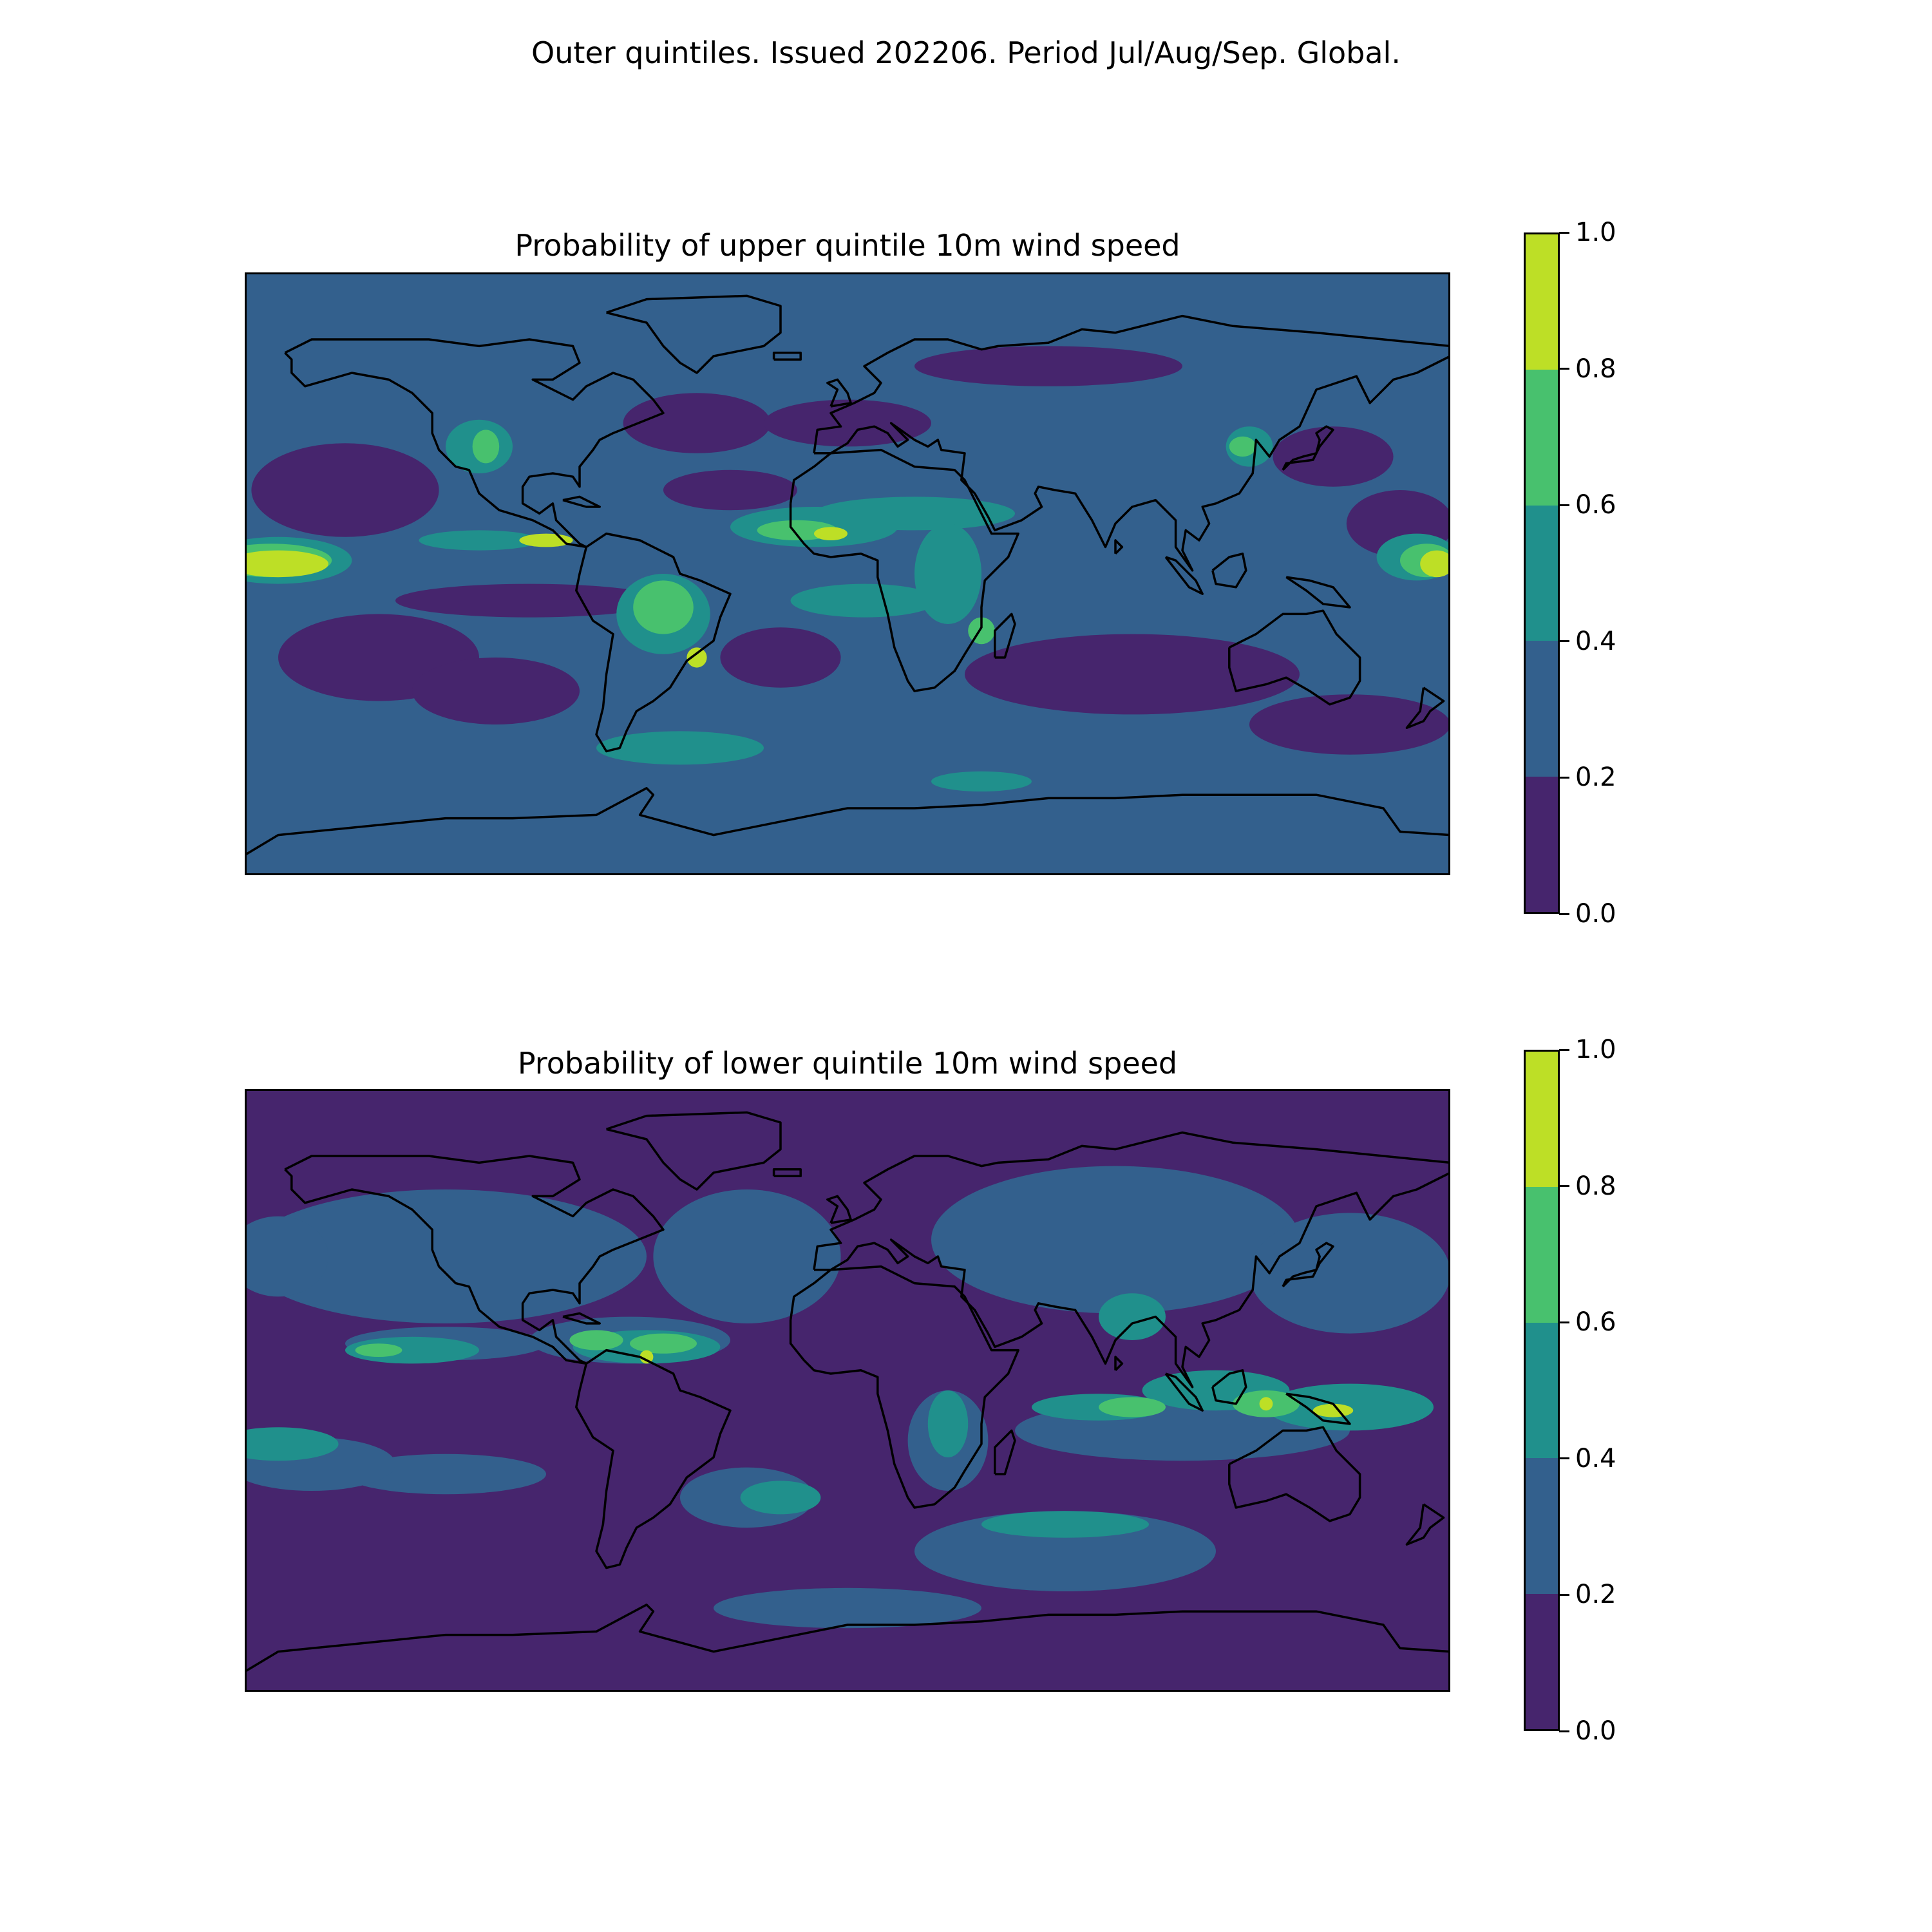 Image resolution: width=1932 pixels, height=1932 pixels. What do you see at coordinates (1595, 1595) in the screenshot?
I see `colorbar-tick-label: 0.2` at bounding box center [1595, 1595].